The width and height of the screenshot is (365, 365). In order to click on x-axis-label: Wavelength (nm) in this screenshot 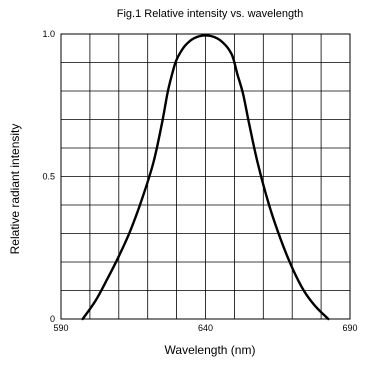, I will do `click(210, 350)`.